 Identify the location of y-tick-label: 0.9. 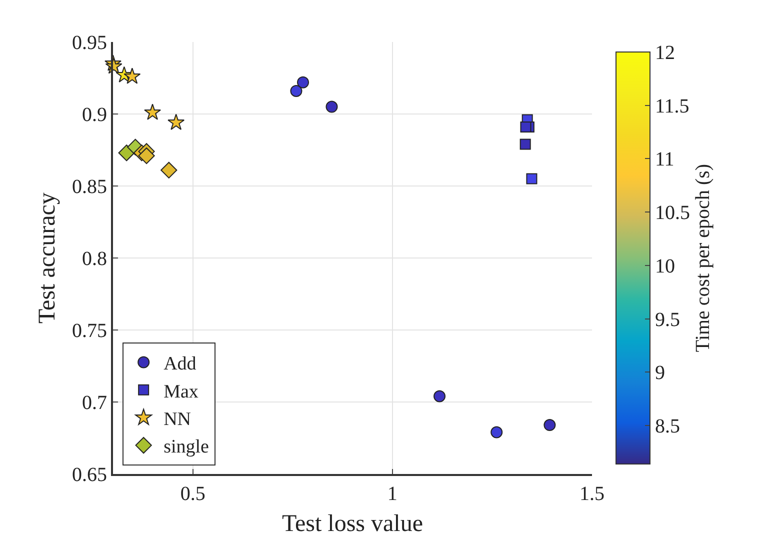
(94, 115).